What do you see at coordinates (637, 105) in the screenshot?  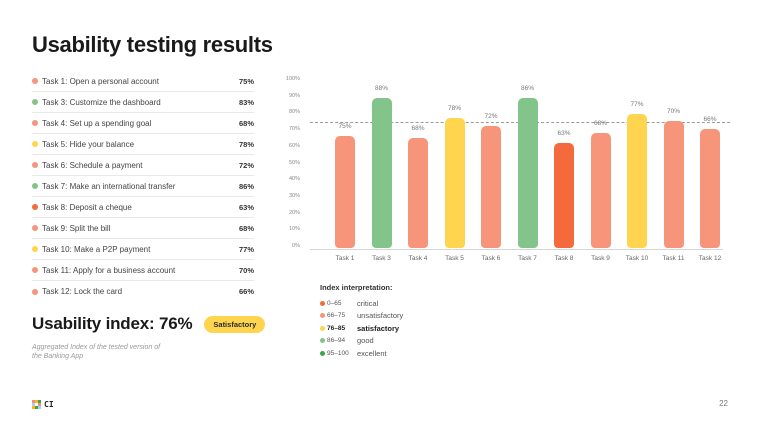 I see `bar-value-label: 77%` at bounding box center [637, 105].